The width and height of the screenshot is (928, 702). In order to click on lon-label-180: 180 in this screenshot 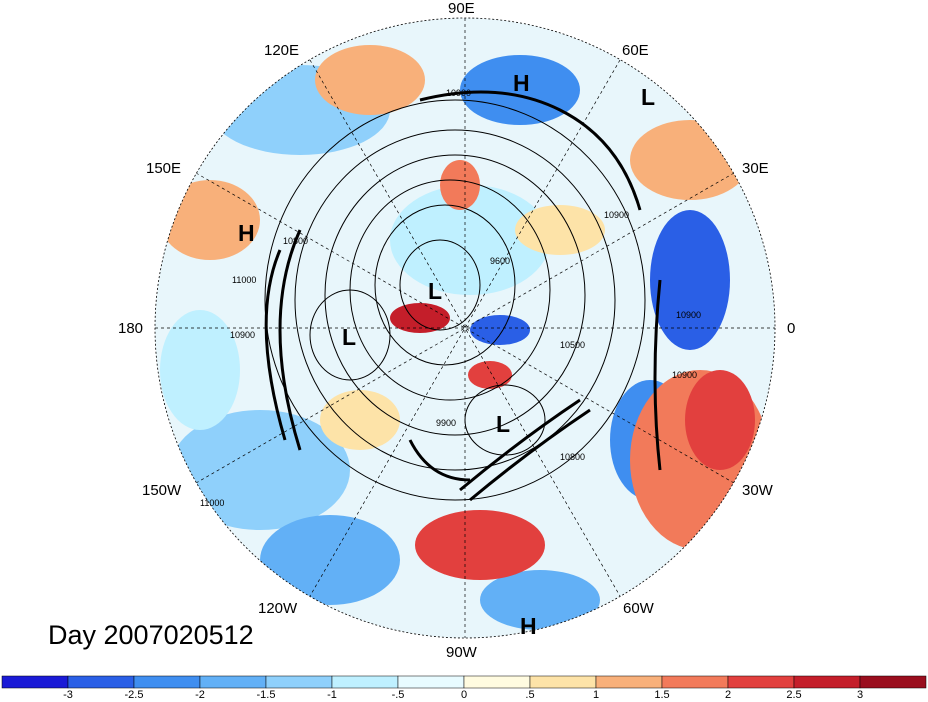, I will do `click(131, 328)`.